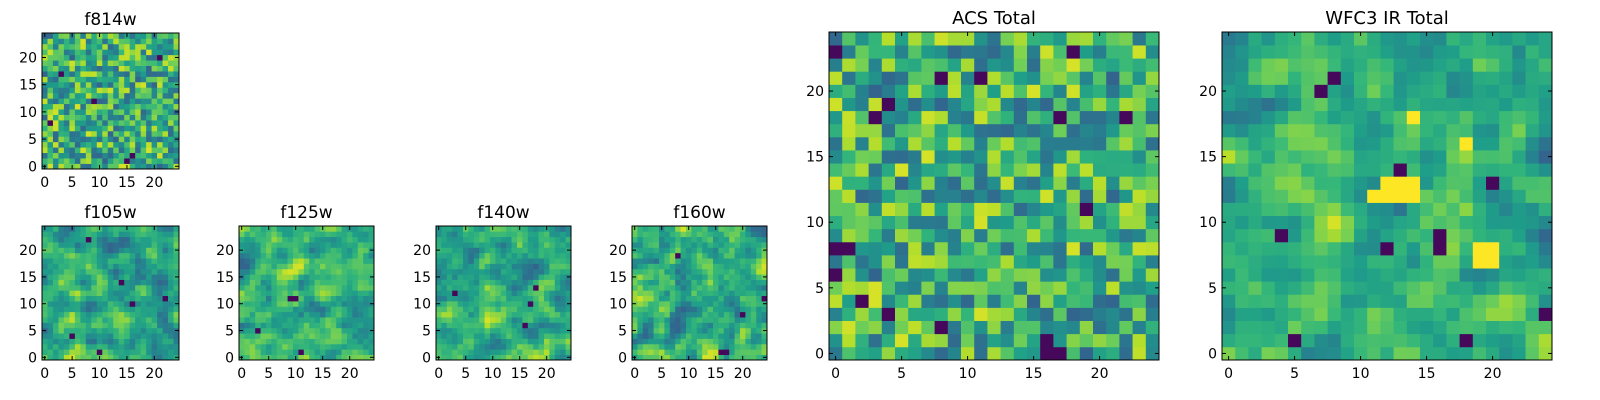 The width and height of the screenshot is (1600, 400). Describe the element at coordinates (1034, 374) in the screenshot. I see `x-tick-label: 15` at that location.